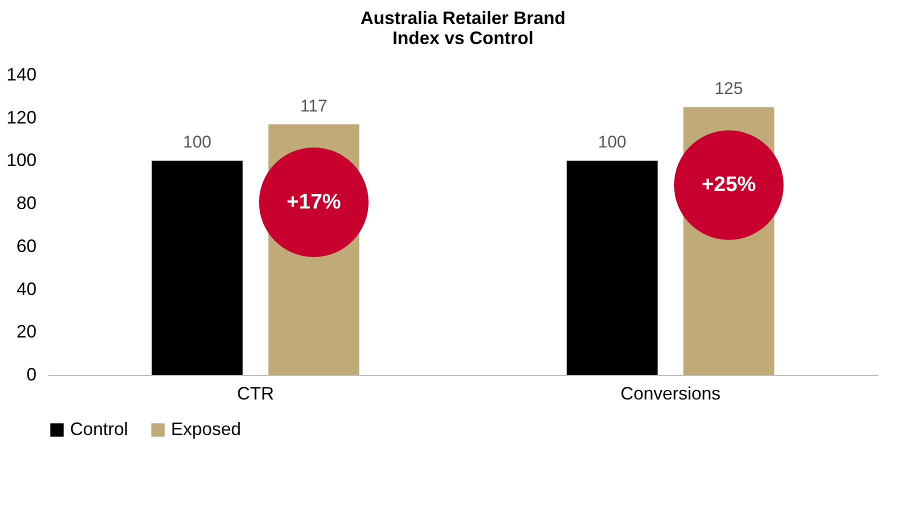 This screenshot has width=923, height=515. I want to click on annotation: +17%, so click(314, 202).